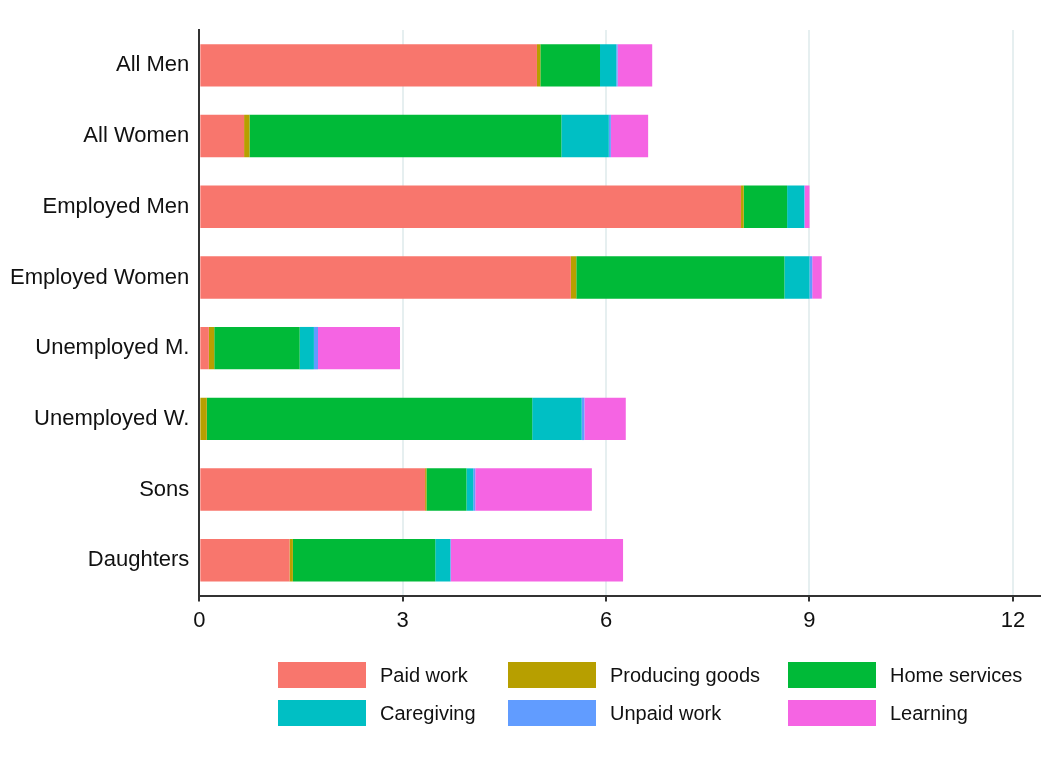  I want to click on x-tick-label: 6, so click(606, 619).